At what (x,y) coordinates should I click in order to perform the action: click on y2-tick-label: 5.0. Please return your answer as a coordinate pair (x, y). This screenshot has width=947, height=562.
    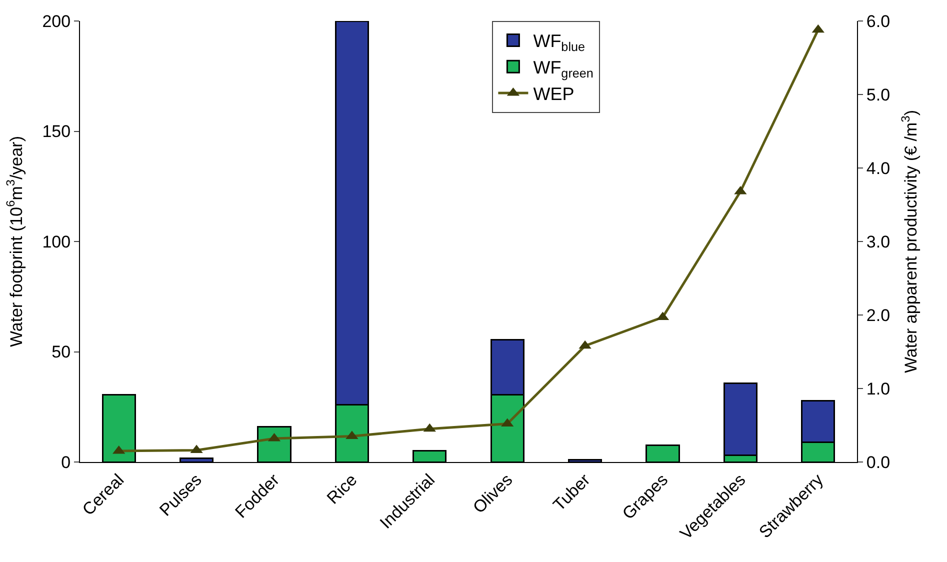
    Looking at the image, I should click on (878, 94).